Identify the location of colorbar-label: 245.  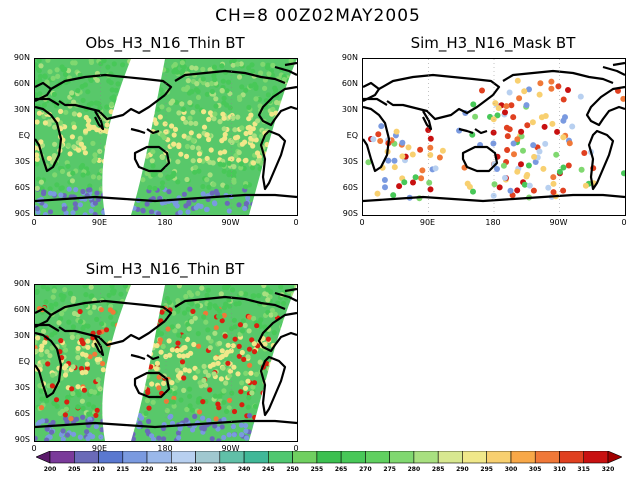
(268, 469).